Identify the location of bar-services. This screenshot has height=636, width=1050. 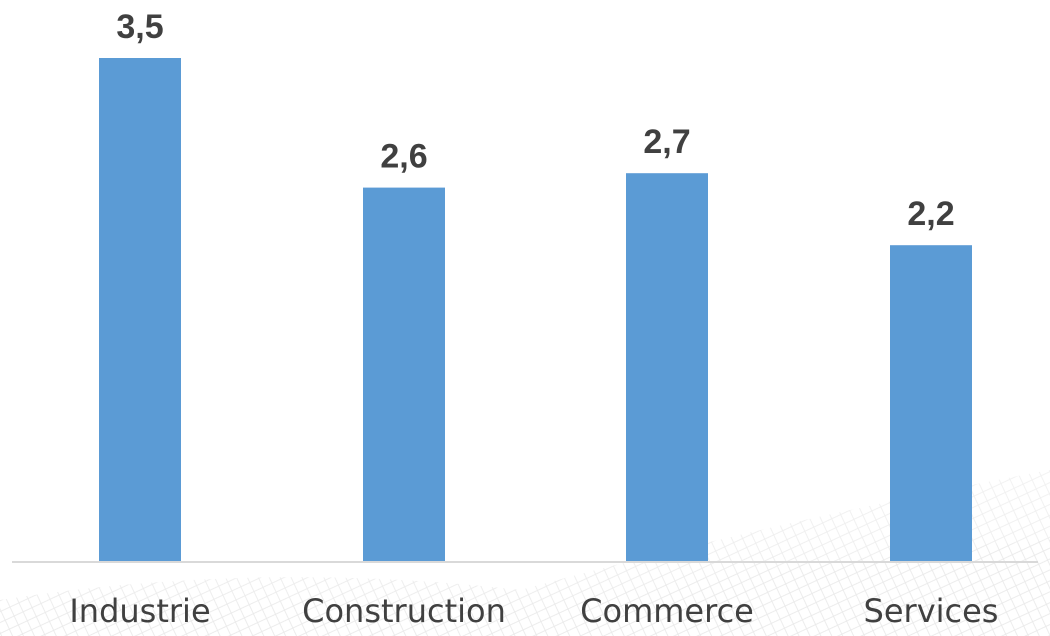
(931, 403).